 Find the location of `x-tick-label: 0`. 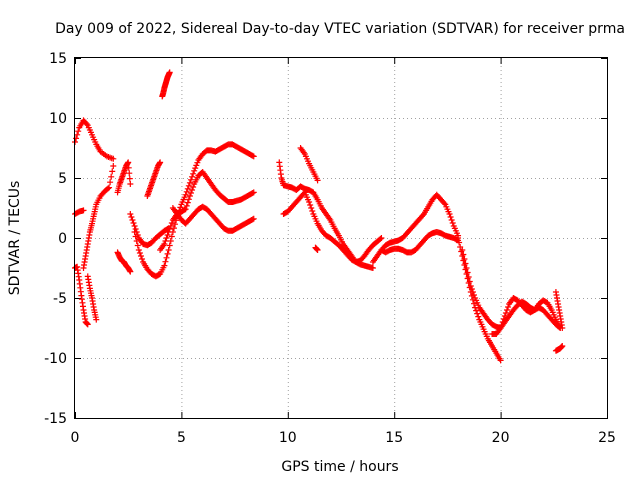

x-tick-label: 0 is located at coordinates (75, 438).